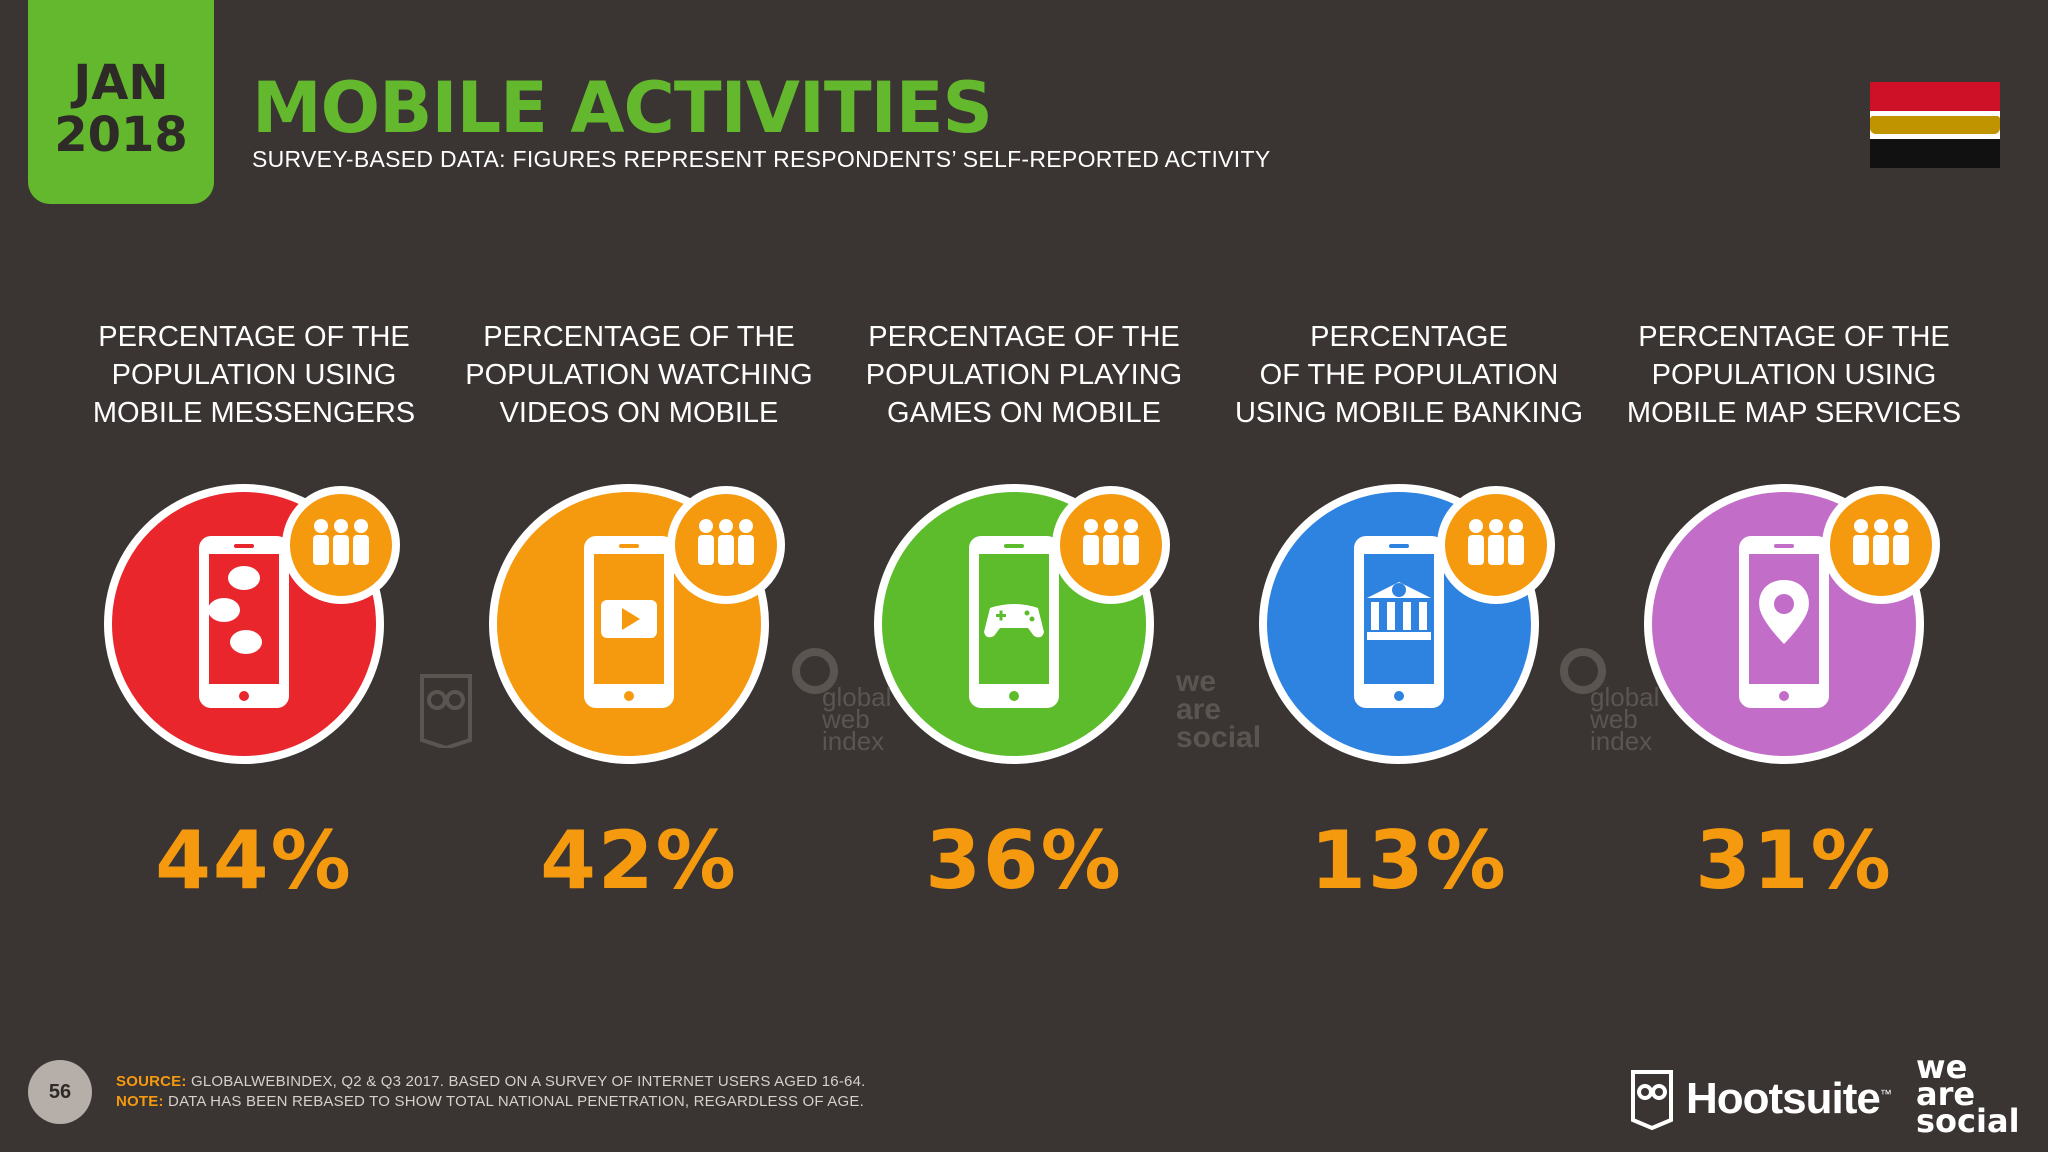 This screenshot has width=2048, height=1152. I want to click on stat-value: 31%, so click(1794, 860).